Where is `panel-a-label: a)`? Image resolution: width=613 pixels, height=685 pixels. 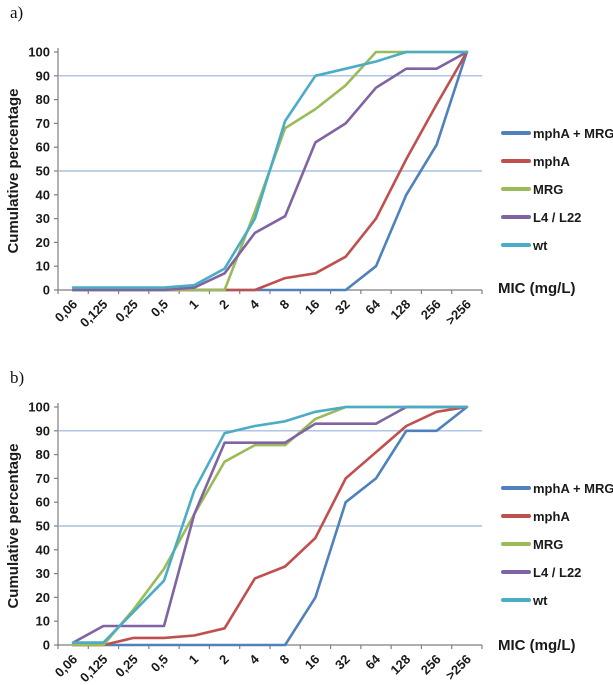
panel-a-label: a) is located at coordinates (17, 12).